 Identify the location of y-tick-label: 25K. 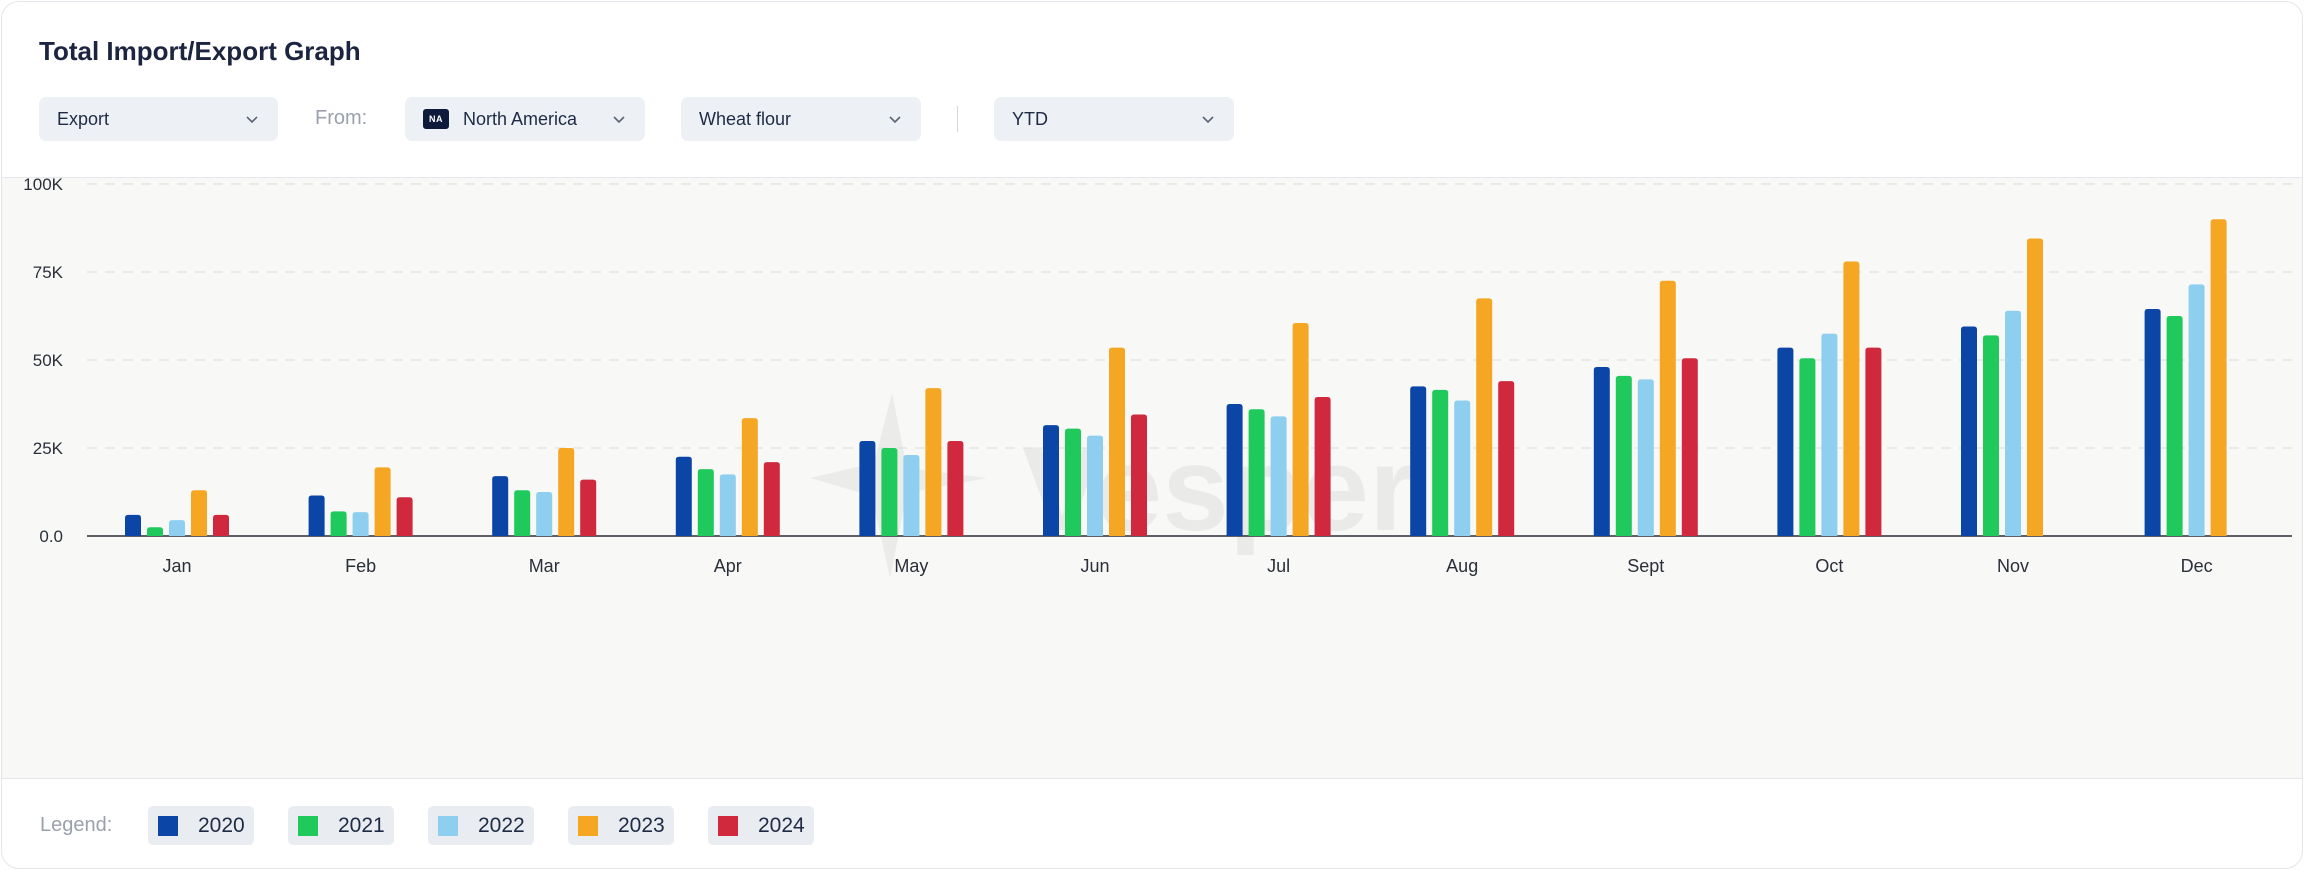
(48, 448).